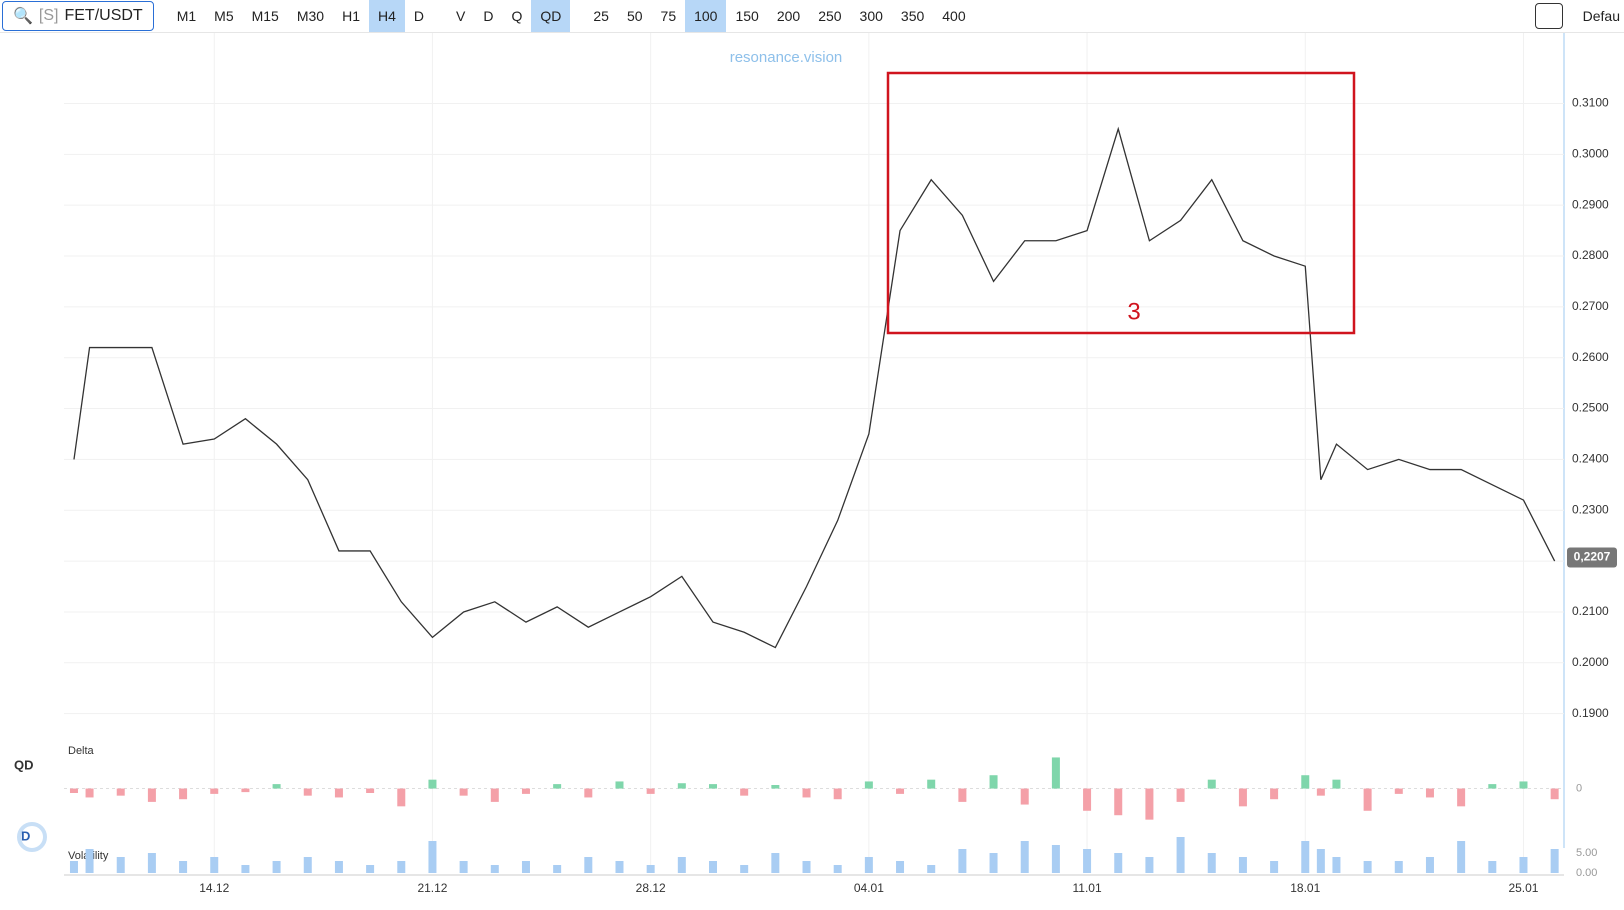  Describe the element at coordinates (551, 16) in the screenshot. I see `toolbar-button: QD` at that location.